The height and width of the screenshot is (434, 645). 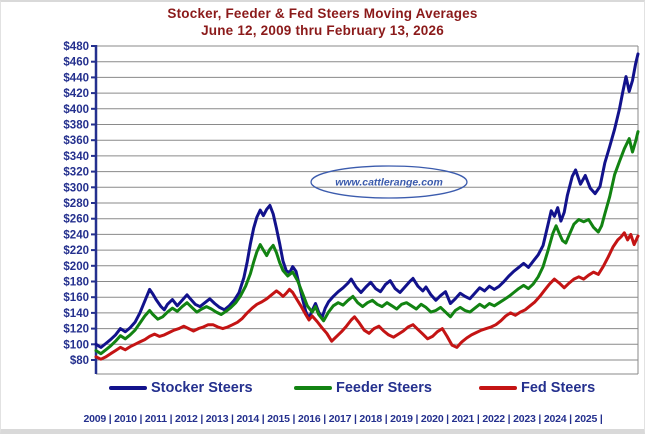 What do you see at coordinates (76, 283) in the screenshot?
I see `y-axis-label: $180` at bounding box center [76, 283].